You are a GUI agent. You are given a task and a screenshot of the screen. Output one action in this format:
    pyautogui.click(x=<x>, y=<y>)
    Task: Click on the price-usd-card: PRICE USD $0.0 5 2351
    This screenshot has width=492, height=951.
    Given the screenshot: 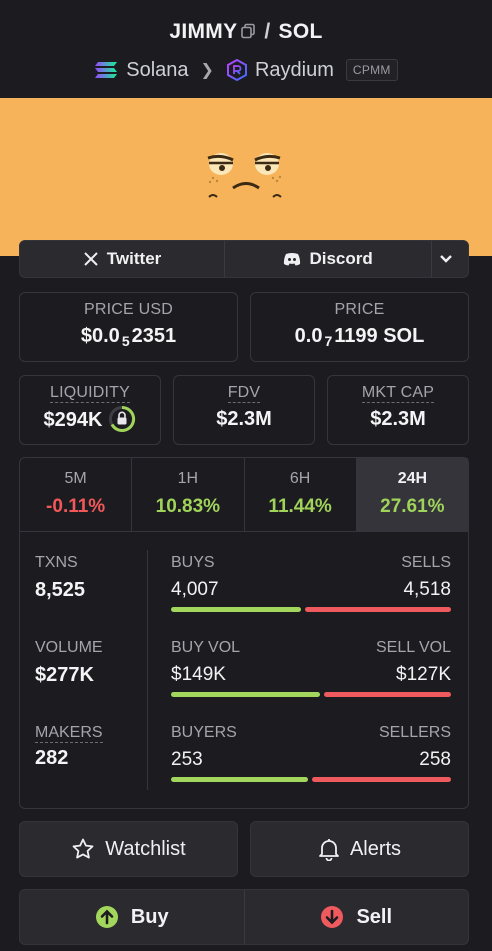 What is the action you would take?
    pyautogui.click(x=128, y=327)
    